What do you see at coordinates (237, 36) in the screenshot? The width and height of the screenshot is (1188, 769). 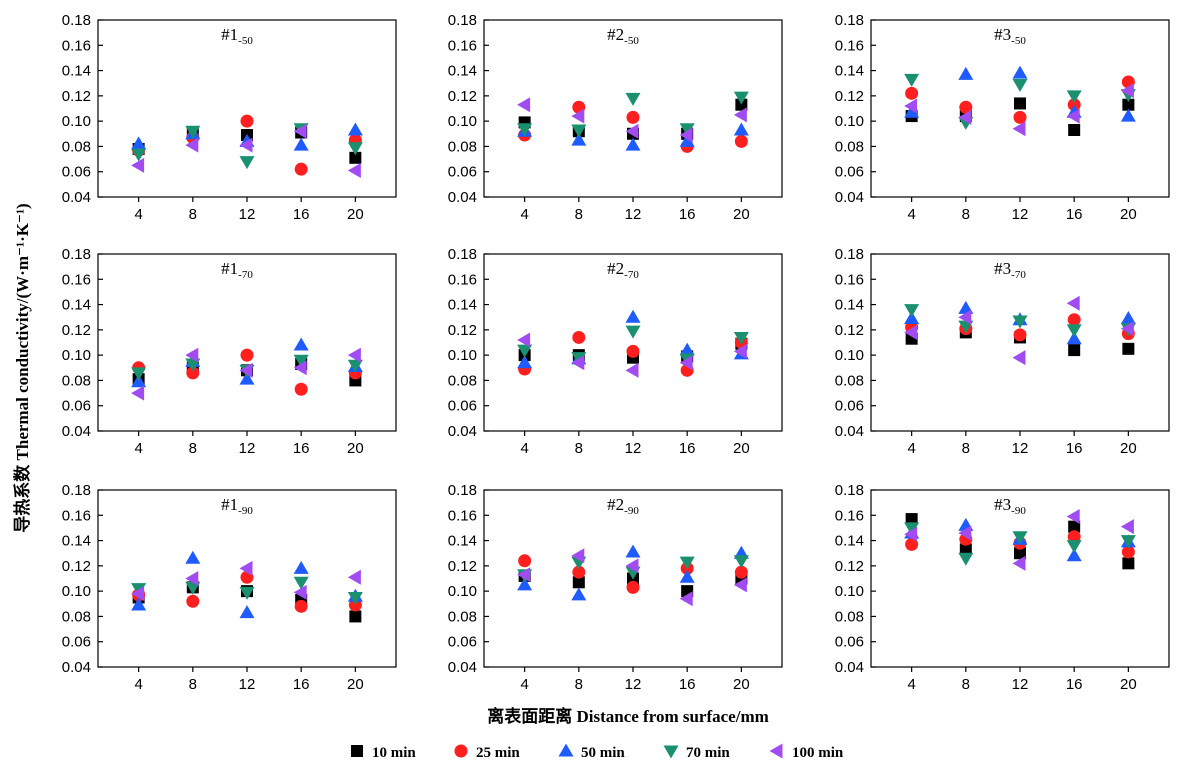 I see `panel-title: #1-50` at bounding box center [237, 36].